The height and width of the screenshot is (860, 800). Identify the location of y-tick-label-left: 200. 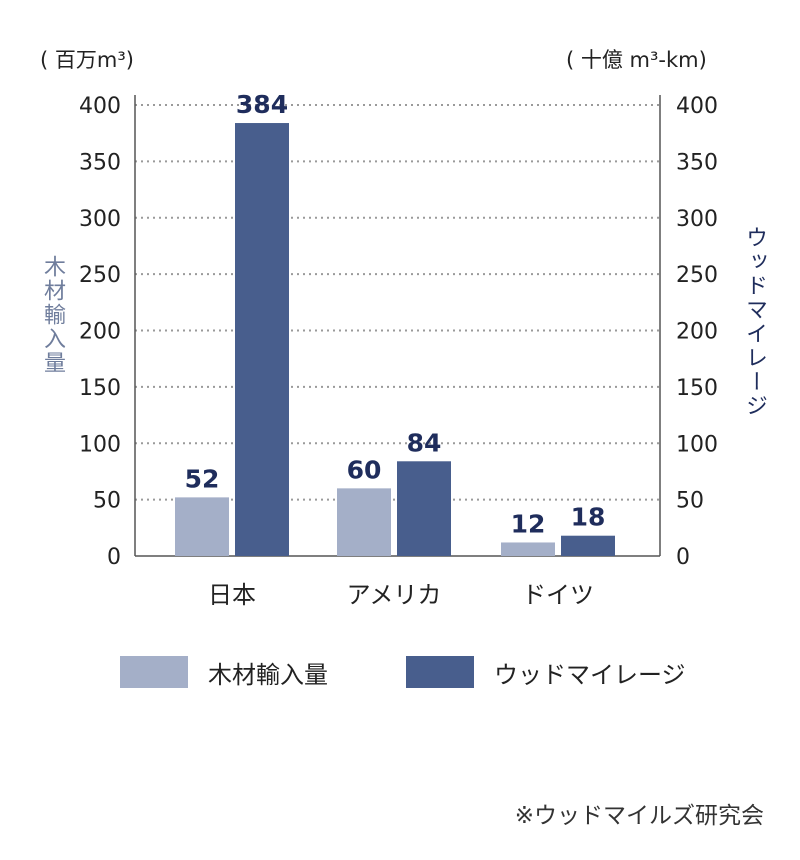
(100, 332).